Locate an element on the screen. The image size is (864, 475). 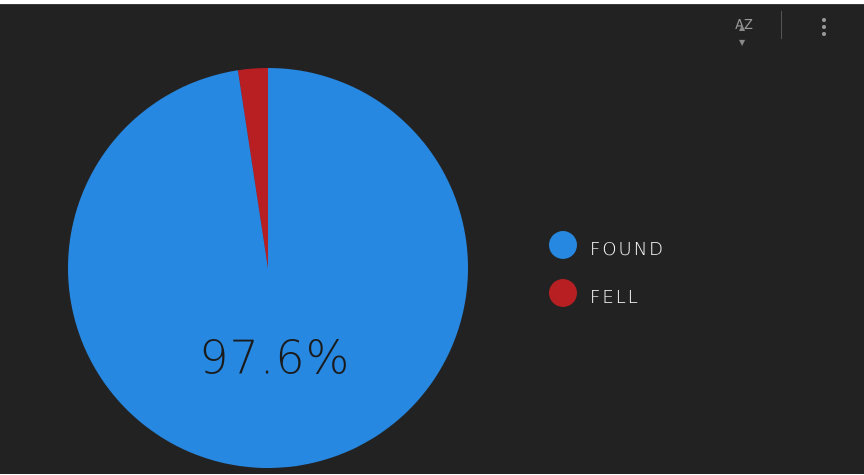
pie-slice-fell is located at coordinates (252, 168).